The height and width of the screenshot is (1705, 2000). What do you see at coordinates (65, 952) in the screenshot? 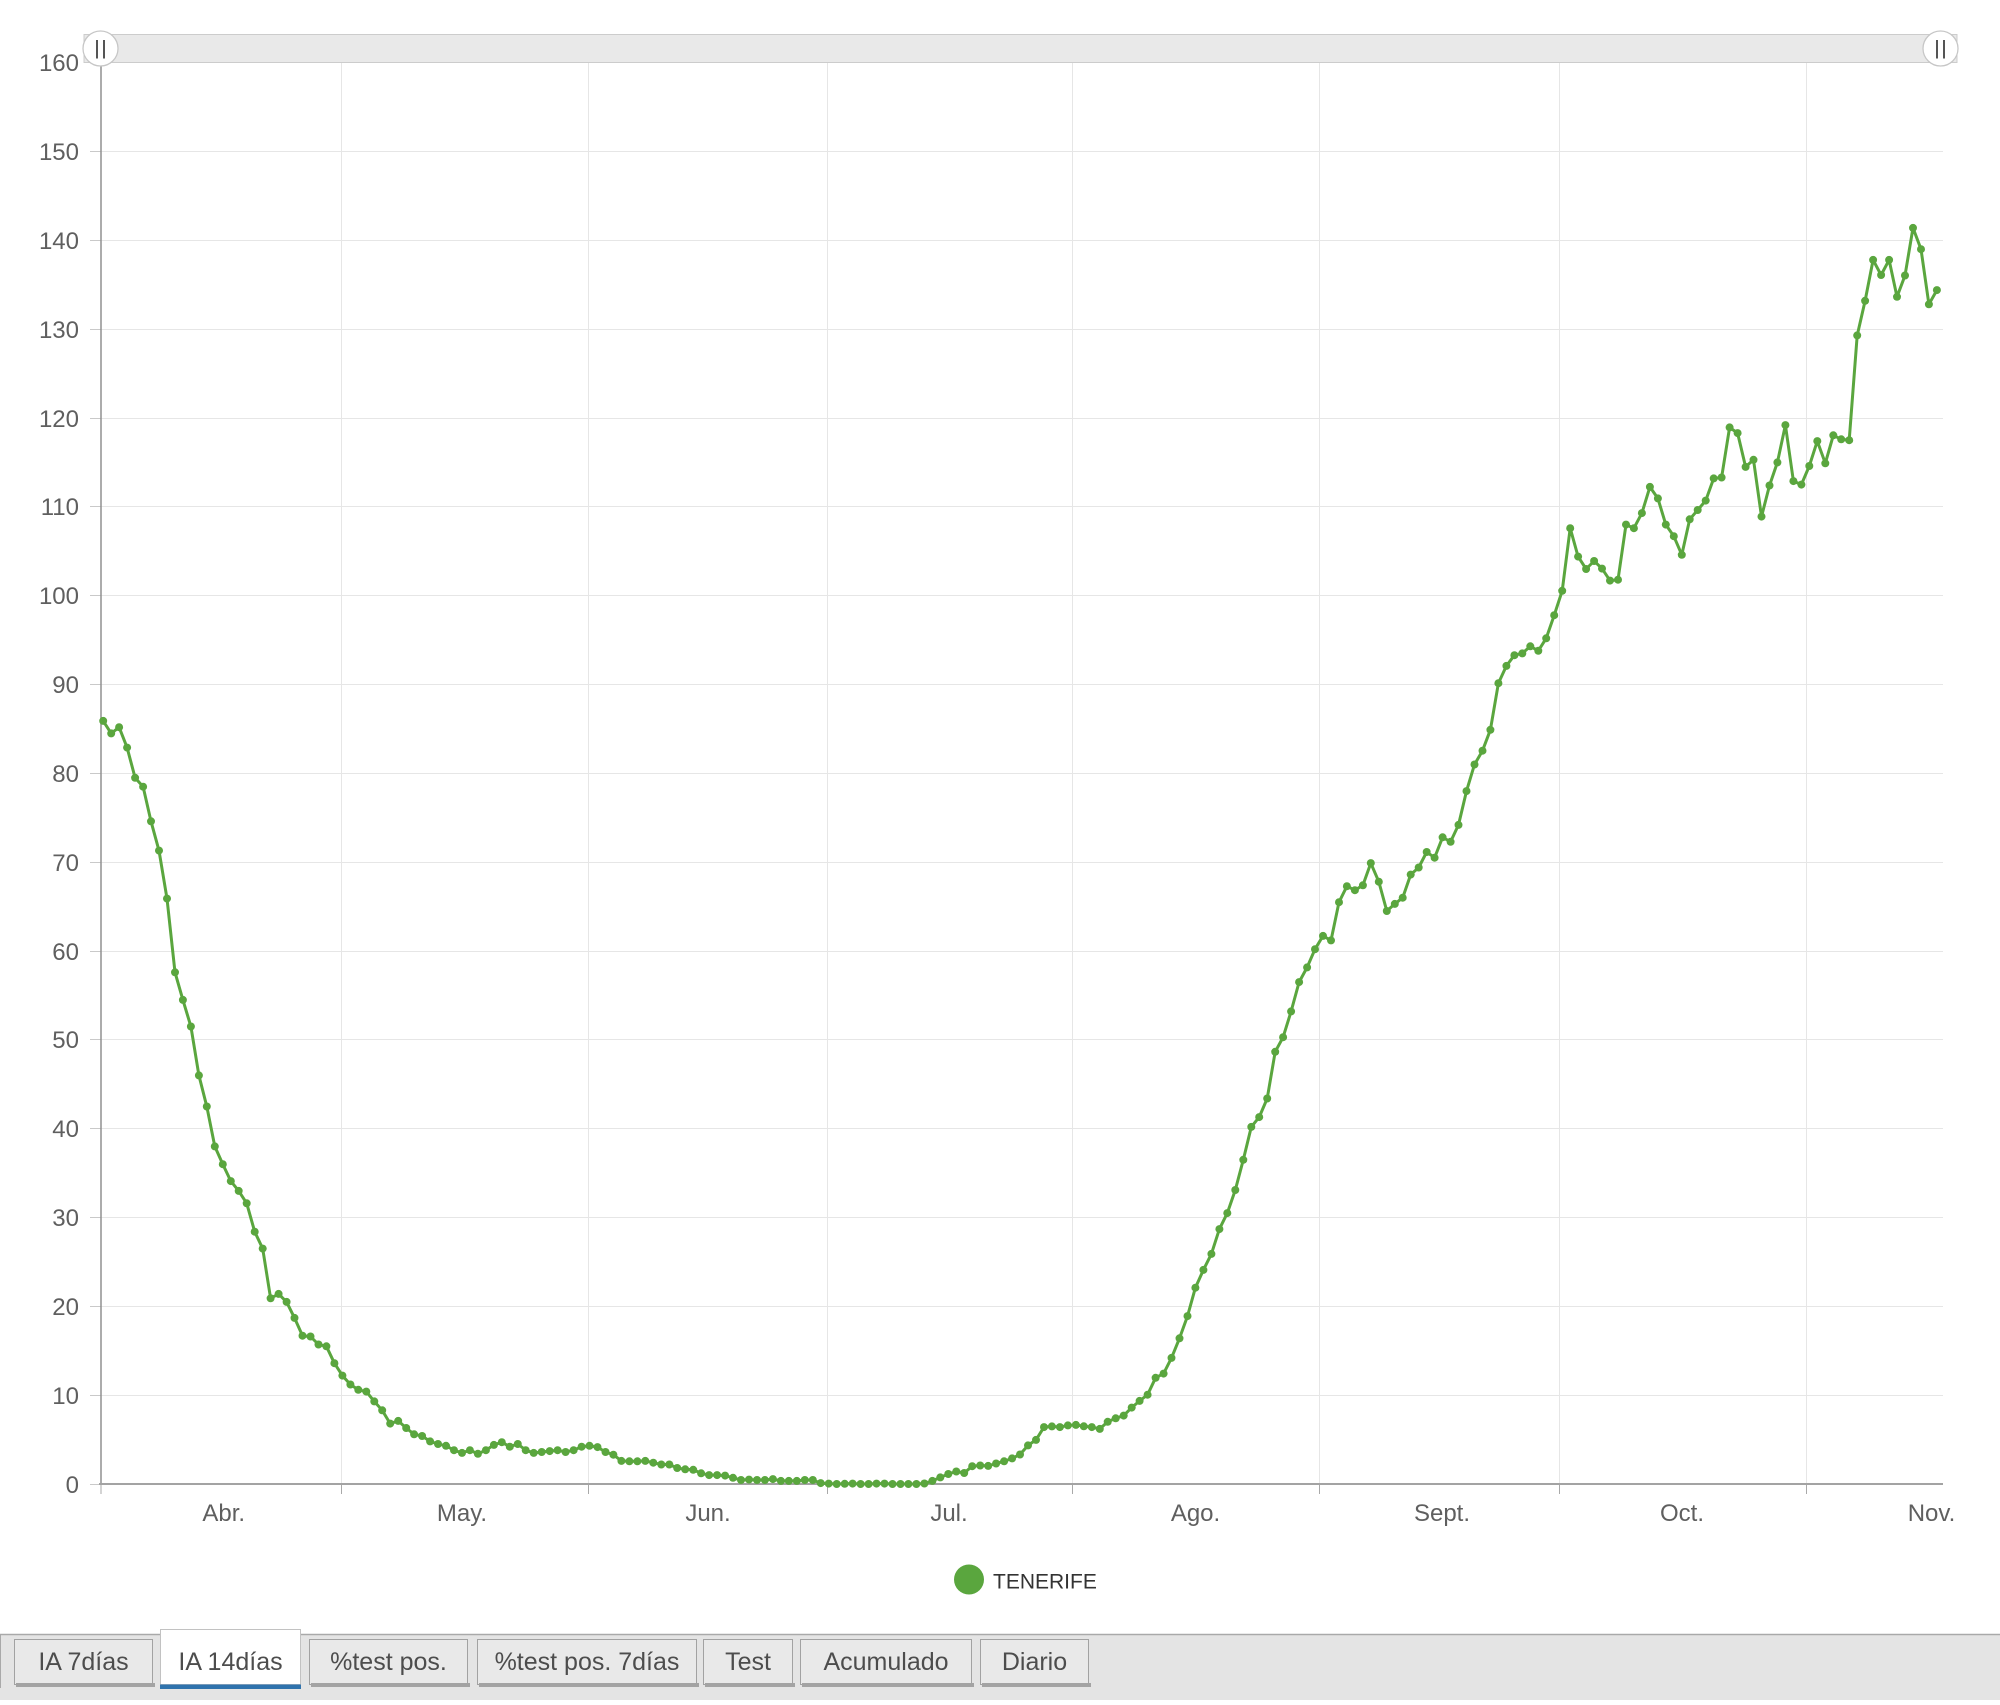
I see `svg-text: 60` at bounding box center [65, 952].